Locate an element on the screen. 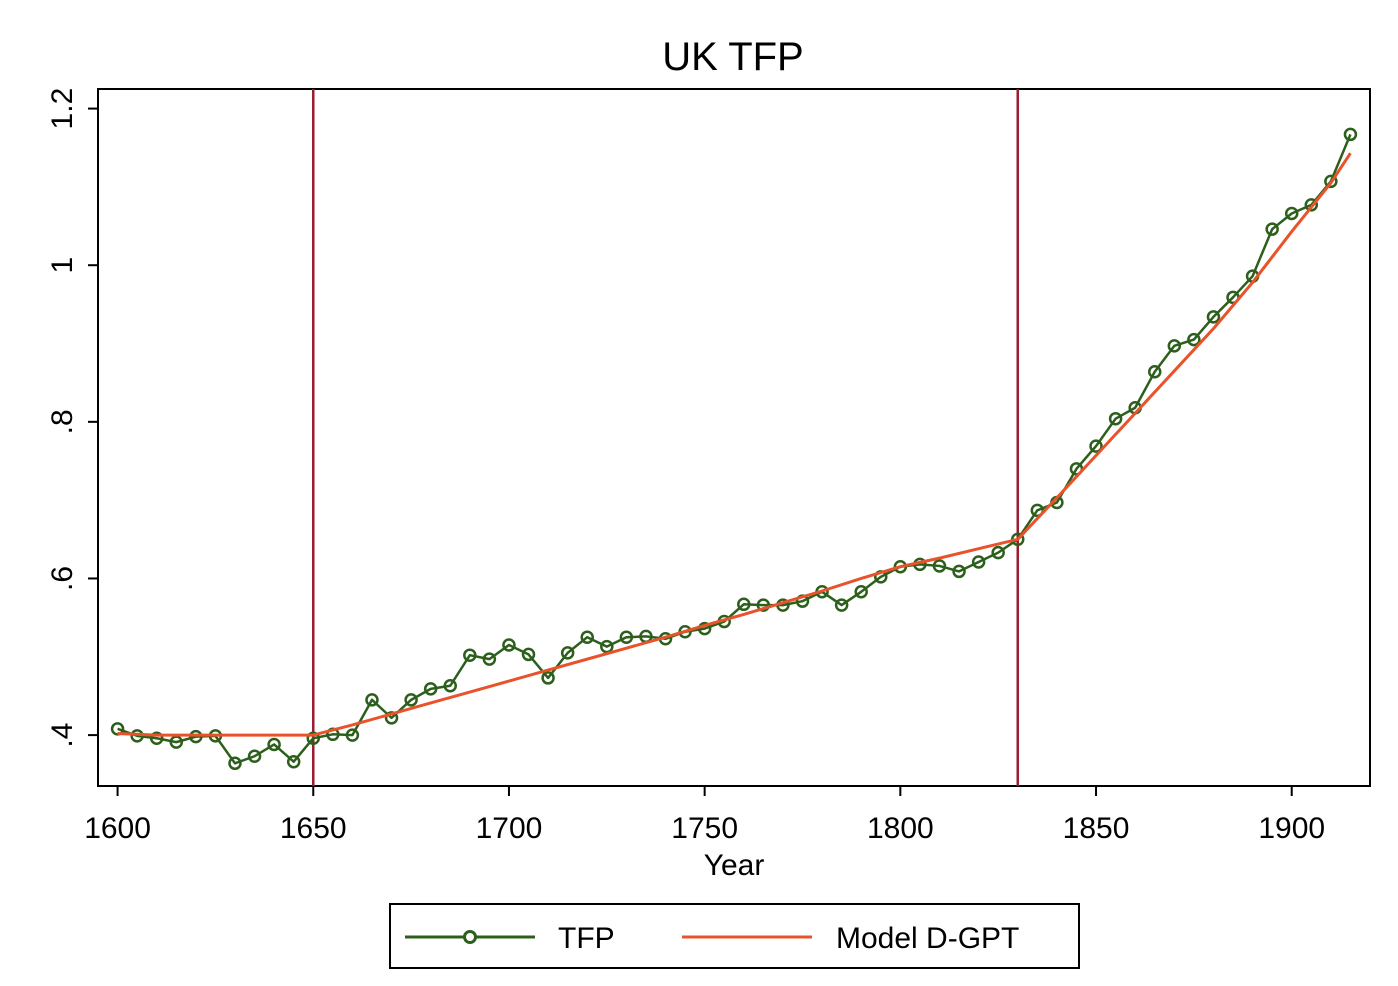  legend-tfp-label: TFP is located at coordinates (586, 938).